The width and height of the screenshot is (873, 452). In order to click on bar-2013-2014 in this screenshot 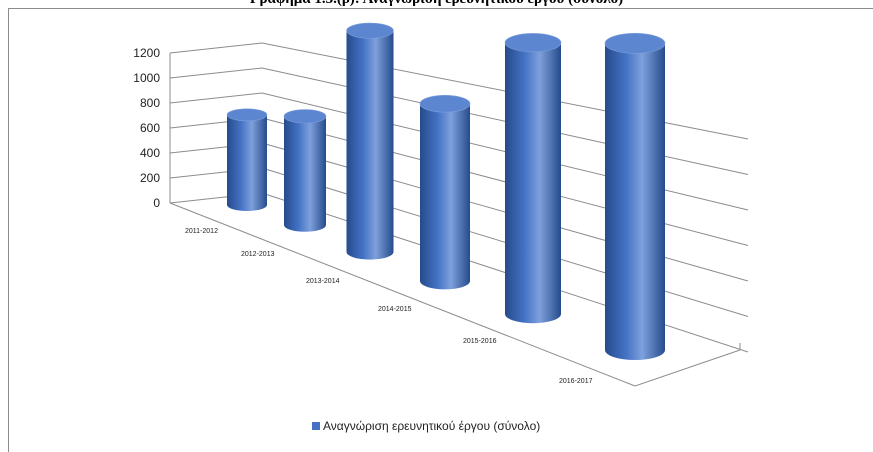, I will do `click(370, 141)`.